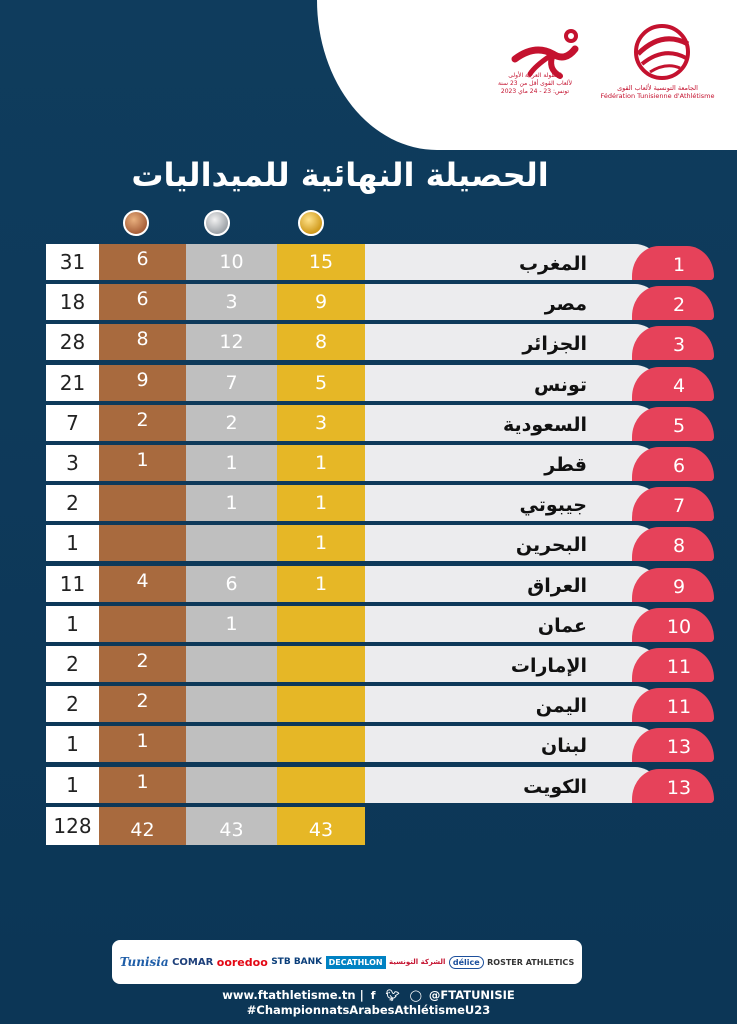  What do you see at coordinates (381, 584) in the screenshot?
I see `table-row: 11 4 6 1 العراق 9` at bounding box center [381, 584].